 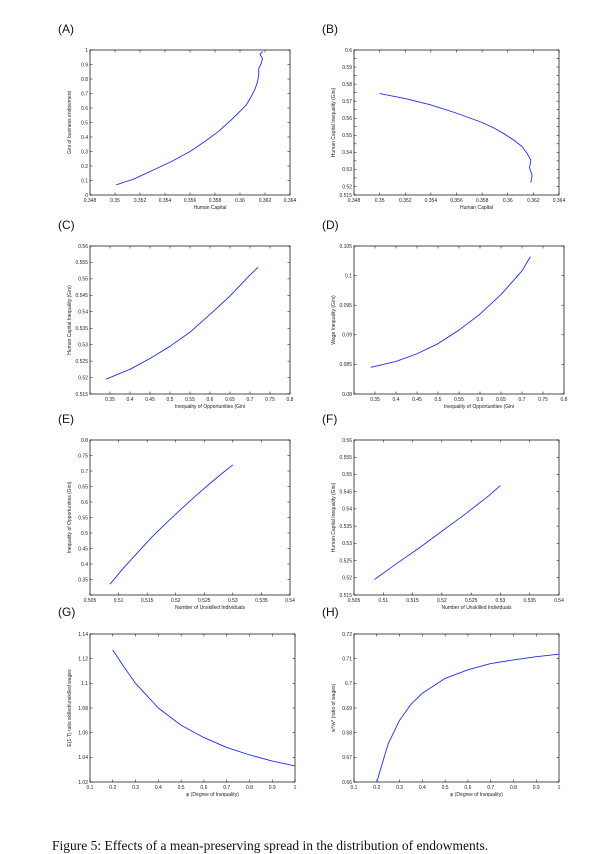 I want to click on x-tick-label: 0.35, so click(x=380, y=201).